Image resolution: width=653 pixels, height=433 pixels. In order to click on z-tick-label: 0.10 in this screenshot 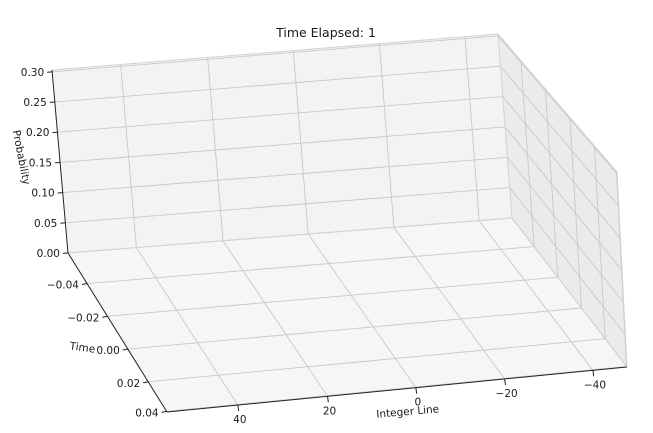, I will do `click(42, 194)`.